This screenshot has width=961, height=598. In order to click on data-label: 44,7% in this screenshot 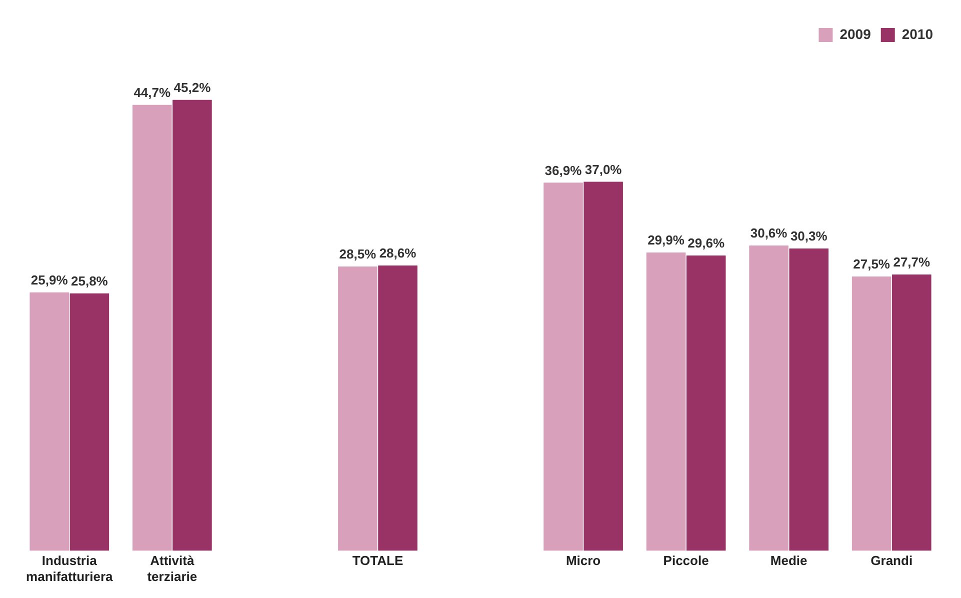, I will do `click(152, 92)`.